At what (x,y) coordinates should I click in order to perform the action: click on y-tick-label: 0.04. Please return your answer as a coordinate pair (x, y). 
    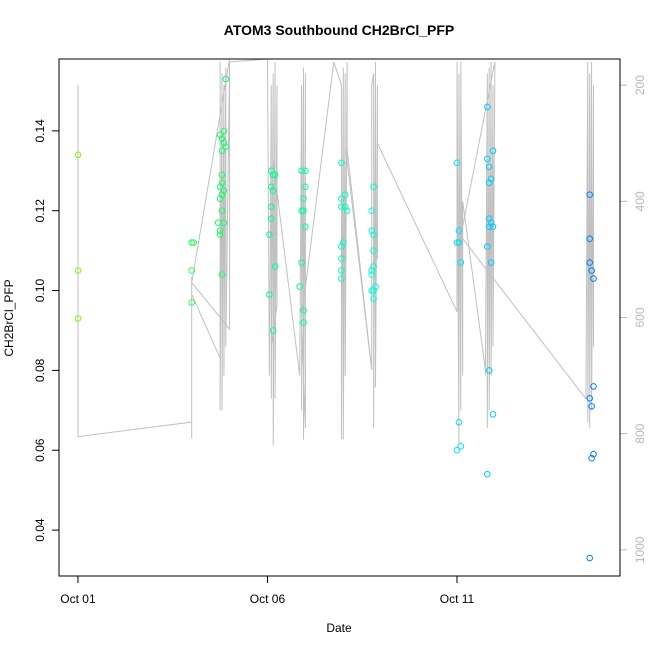
    Looking at the image, I should click on (40, 530).